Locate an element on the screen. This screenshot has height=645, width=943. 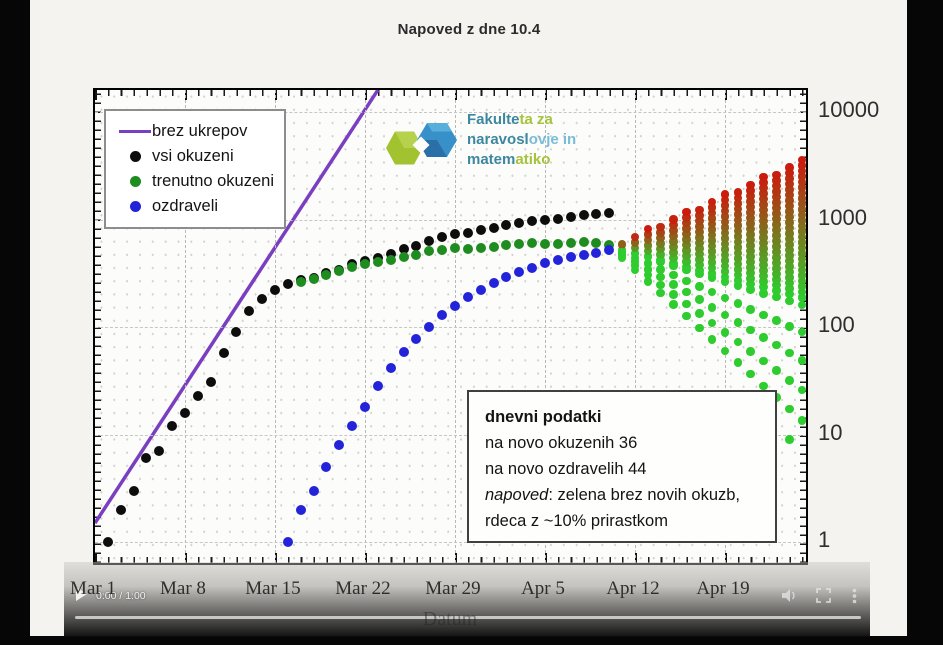
fullscreen-icon is located at coordinates (823, 595).